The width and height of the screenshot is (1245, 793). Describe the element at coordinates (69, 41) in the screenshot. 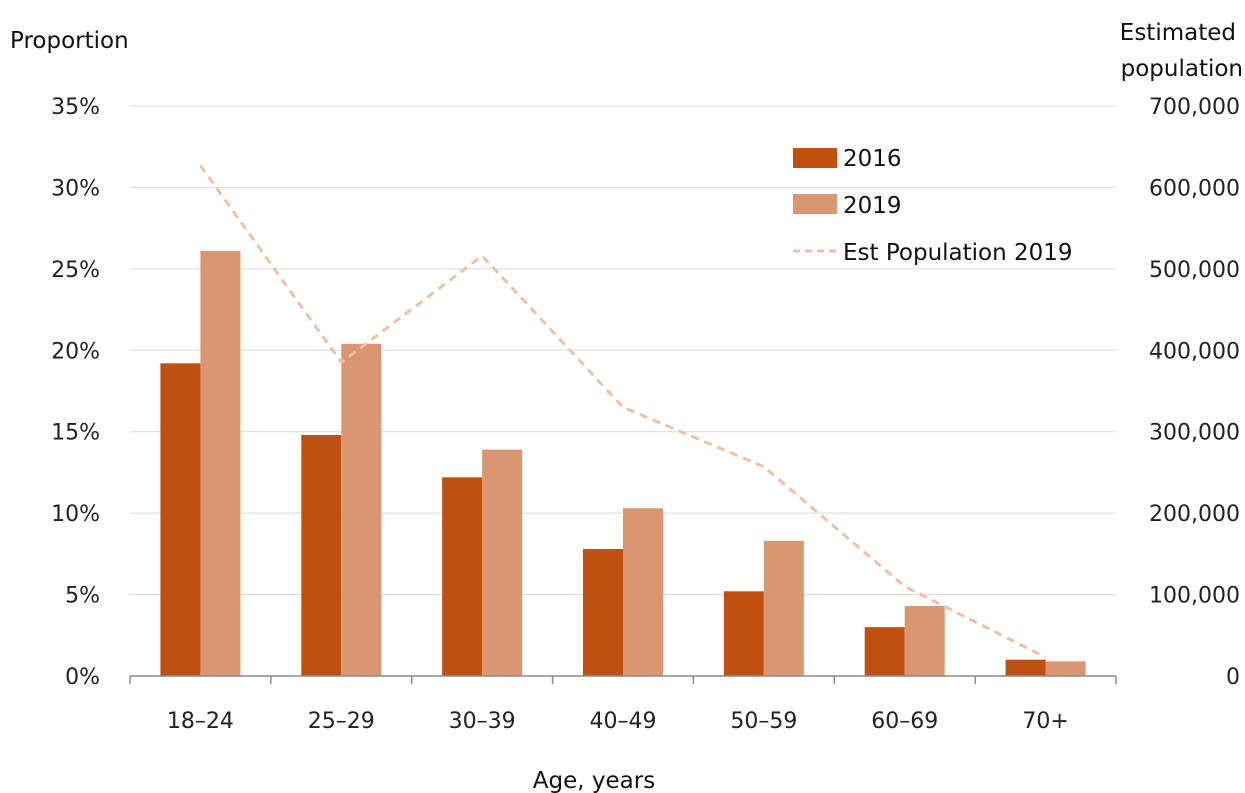

I see `left-axis-title: Proportion` at that location.